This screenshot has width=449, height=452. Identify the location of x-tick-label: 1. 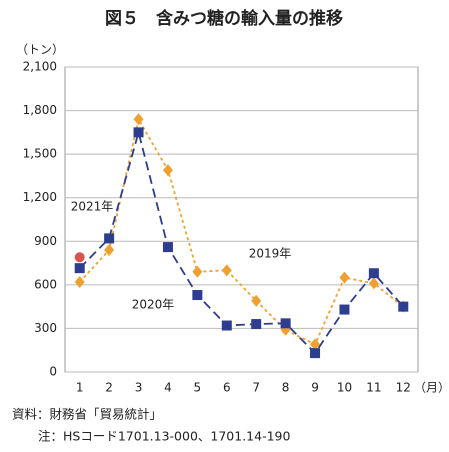
(80, 388).